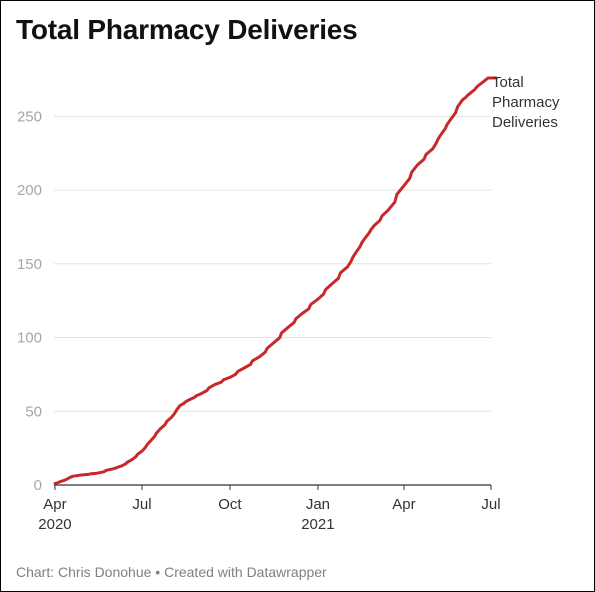 This screenshot has height=592, width=595. What do you see at coordinates (54, 504) in the screenshot?
I see `x-tick-label-0: Apr` at bounding box center [54, 504].